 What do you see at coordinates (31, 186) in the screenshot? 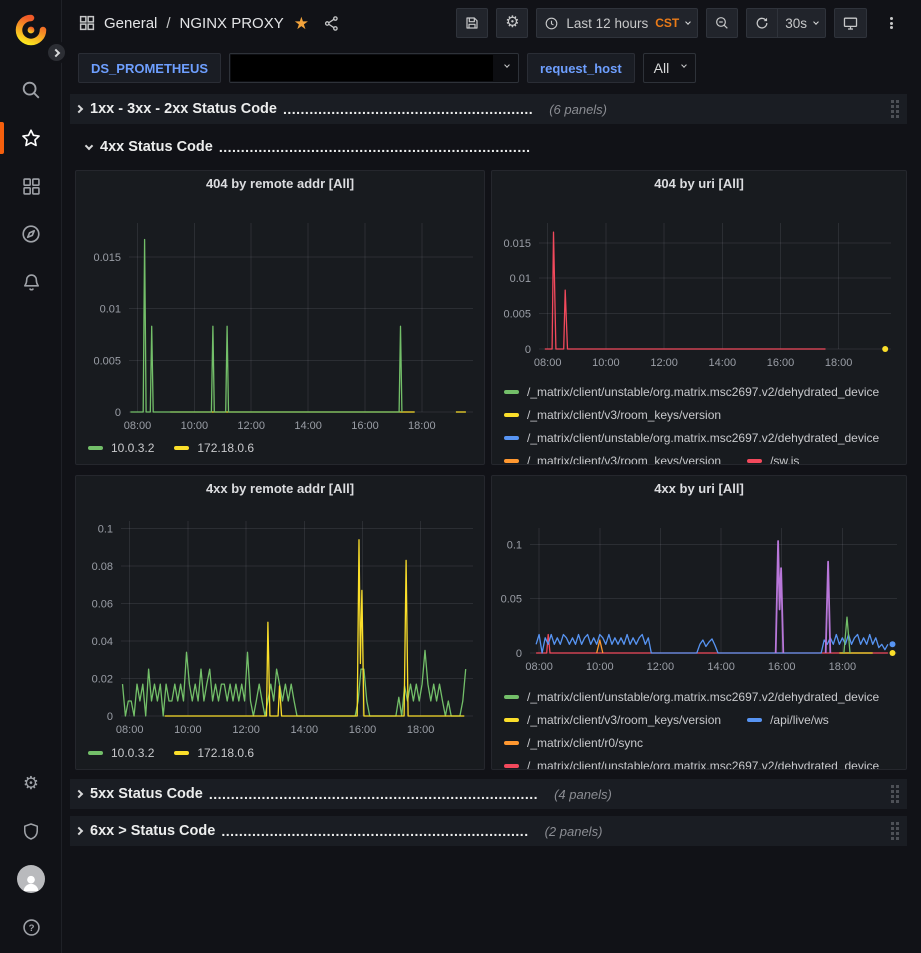
I see `sidebar-item-dashboards` at bounding box center [31, 186].